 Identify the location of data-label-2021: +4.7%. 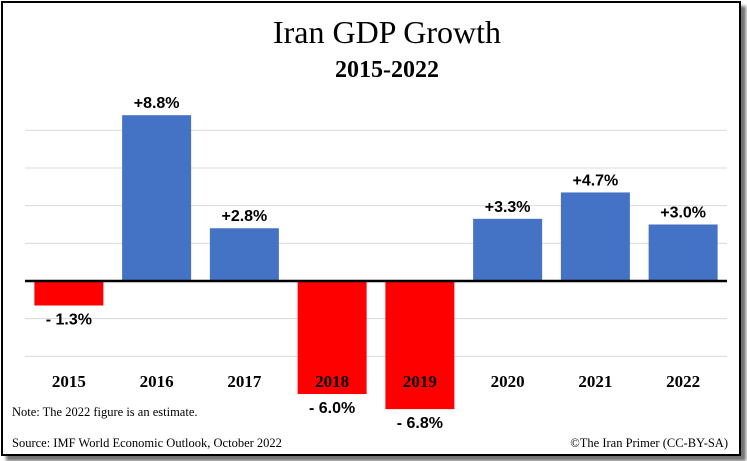
(595, 180).